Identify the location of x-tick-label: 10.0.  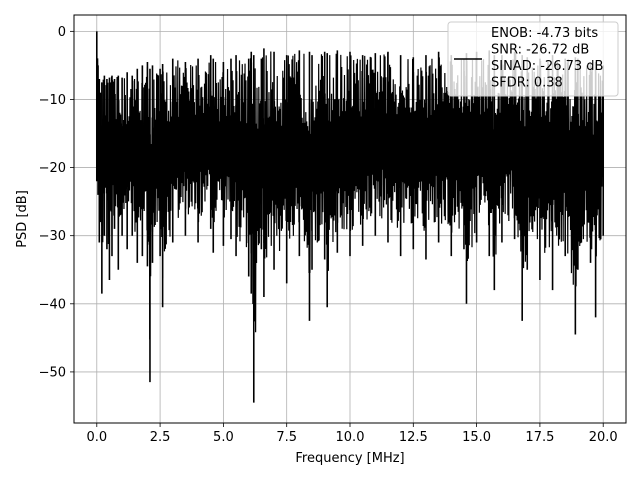
(350, 437).